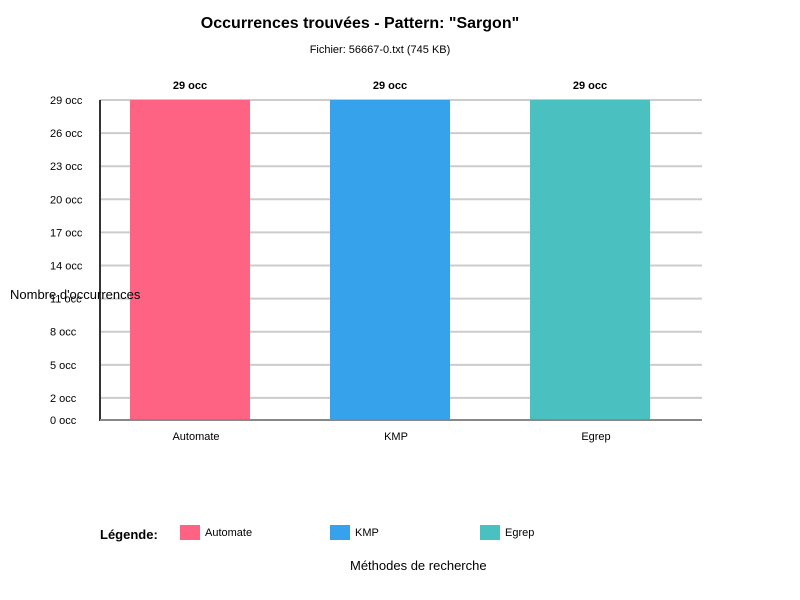  Describe the element at coordinates (367, 533) in the screenshot. I see `legend-label: KMP` at that location.